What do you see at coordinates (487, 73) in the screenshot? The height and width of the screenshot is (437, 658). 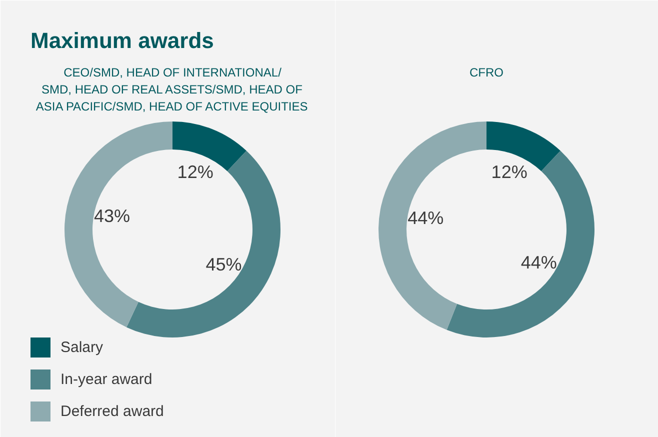 I see `chart-subtitle: CFRO` at bounding box center [487, 73].